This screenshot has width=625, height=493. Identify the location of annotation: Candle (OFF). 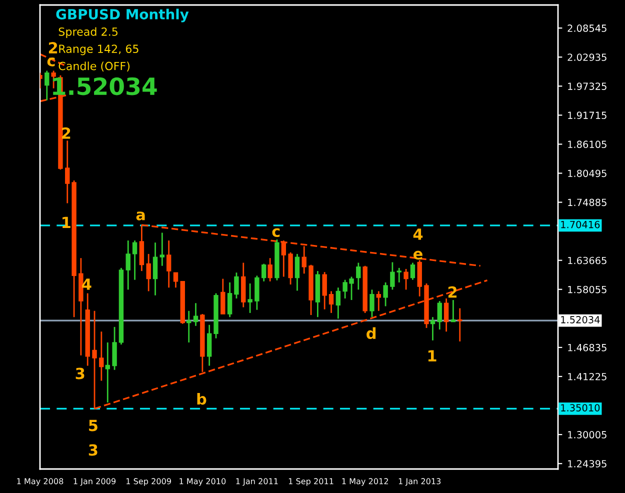
(94, 67).